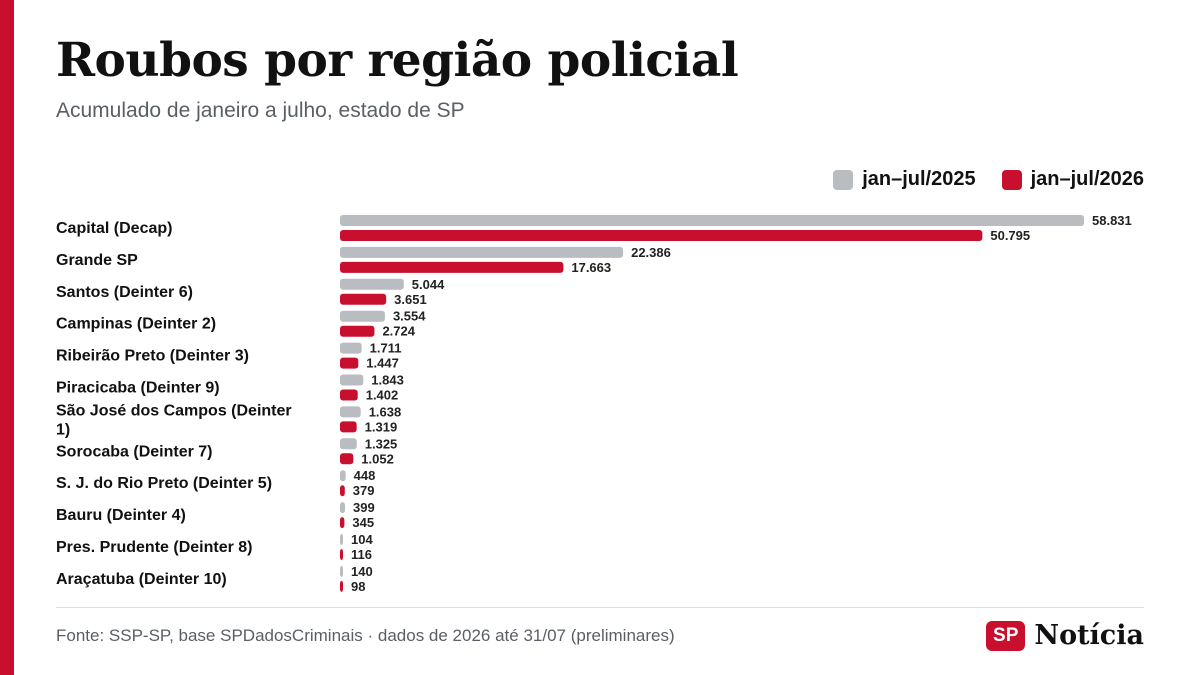 Image resolution: width=1200 pixels, height=675 pixels. What do you see at coordinates (591, 267) in the screenshot?
I see `value-label-grande-sp-2026: 17.663` at bounding box center [591, 267].